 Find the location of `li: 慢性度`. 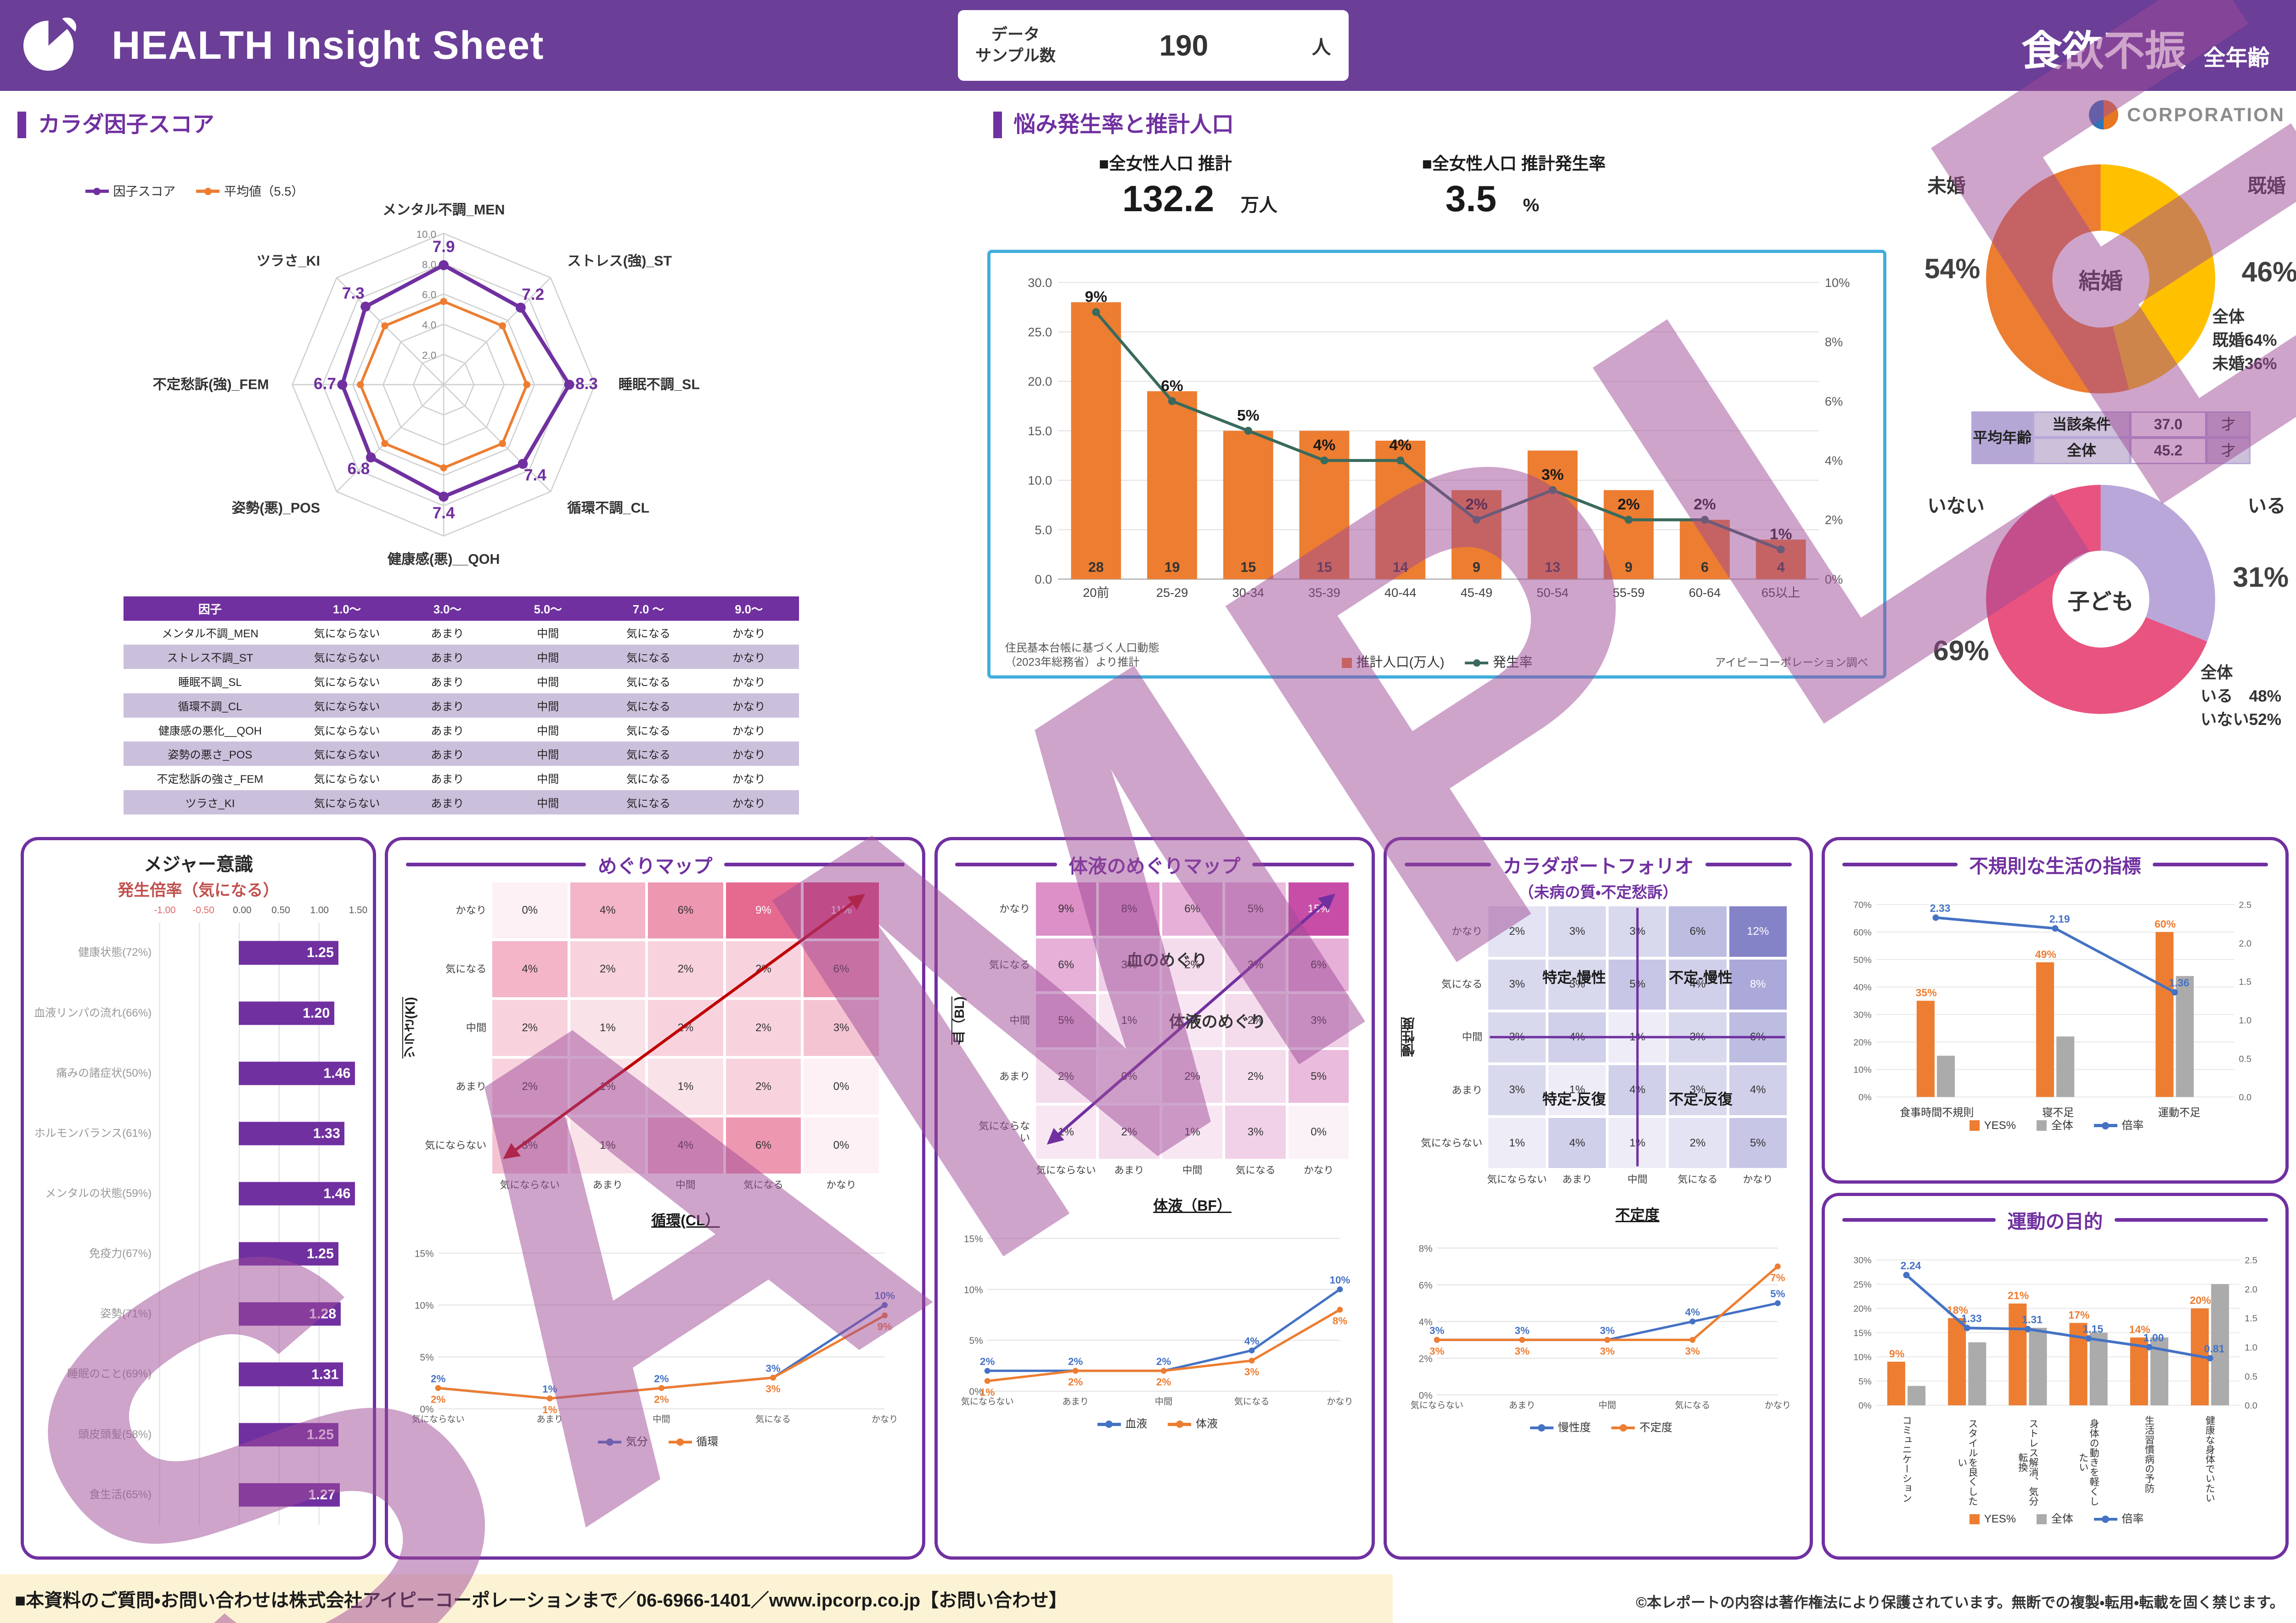

li: 慢性度 is located at coordinates (1560, 1427).